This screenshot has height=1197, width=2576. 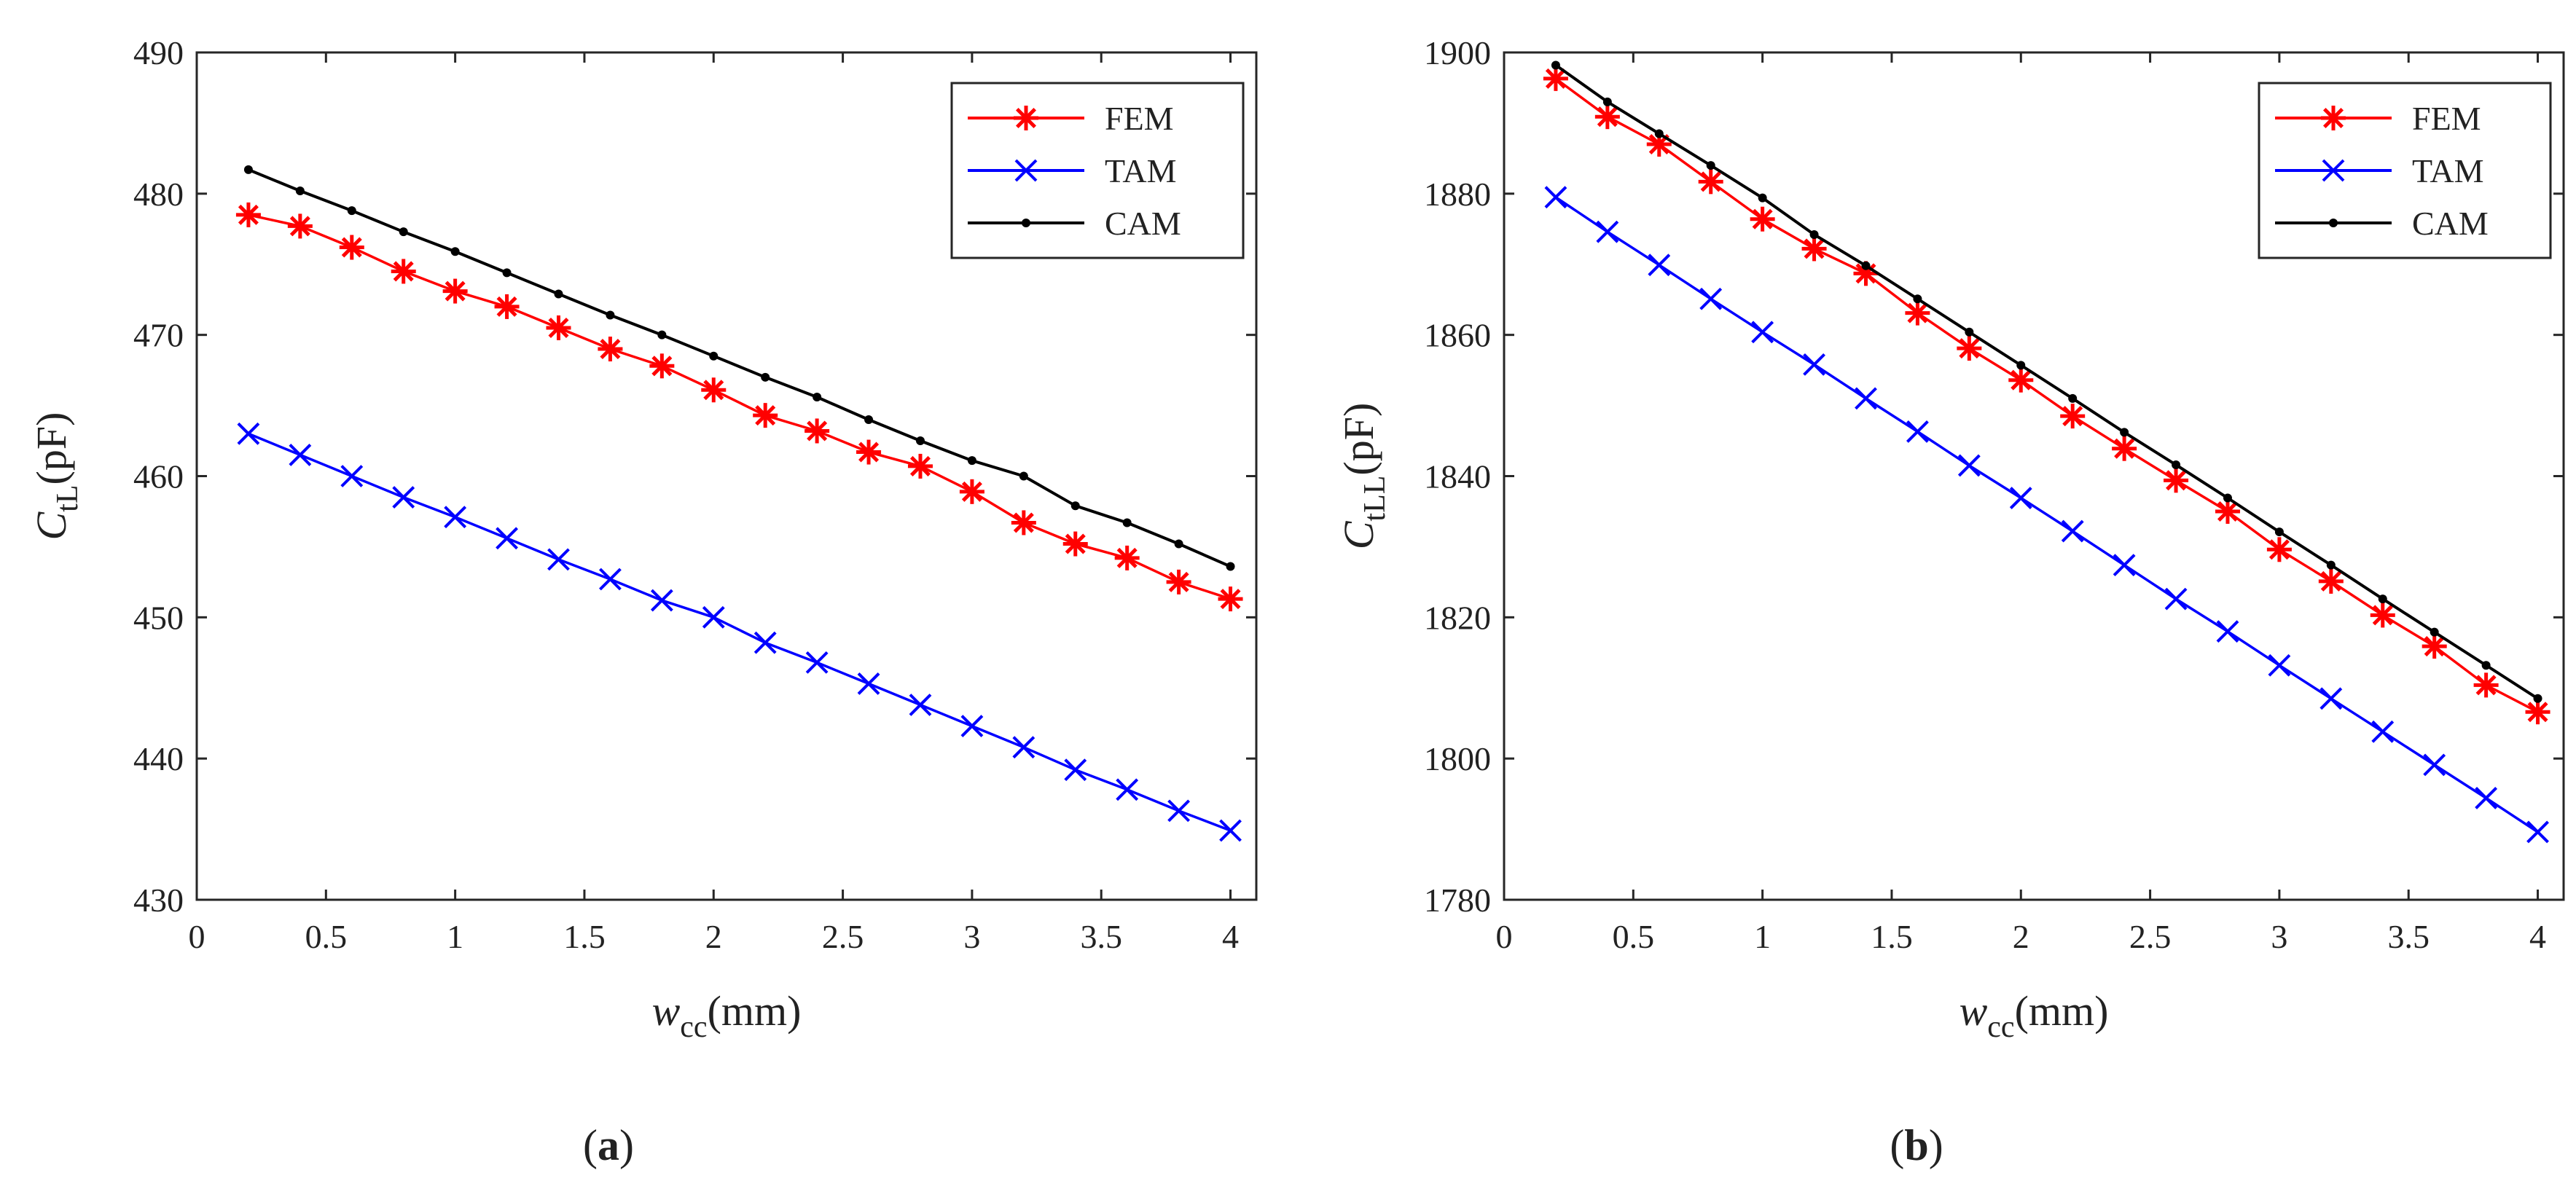 I want to click on legend-label-fem: FEM, so click(x=1139, y=119).